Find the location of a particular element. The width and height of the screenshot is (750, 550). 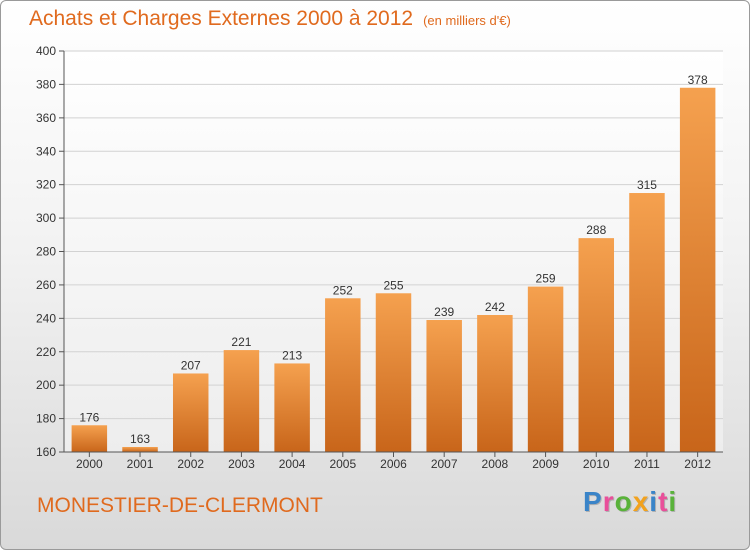

x-tick-label: 2010 is located at coordinates (596, 464).